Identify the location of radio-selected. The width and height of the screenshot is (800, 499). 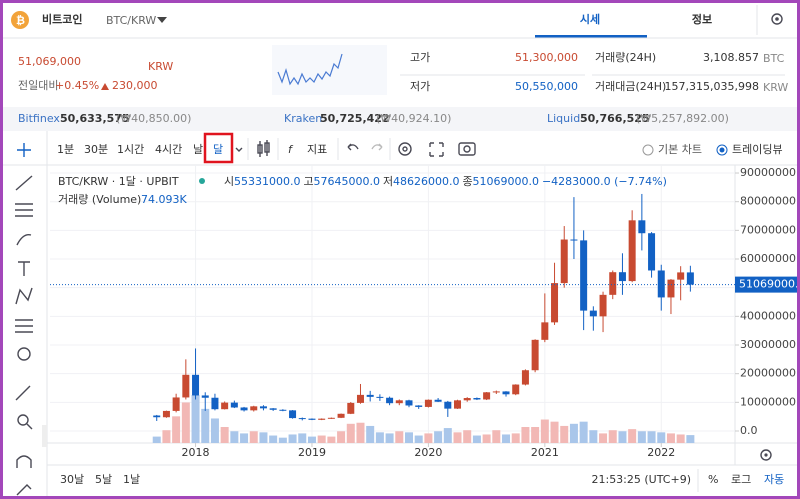
(722, 150).